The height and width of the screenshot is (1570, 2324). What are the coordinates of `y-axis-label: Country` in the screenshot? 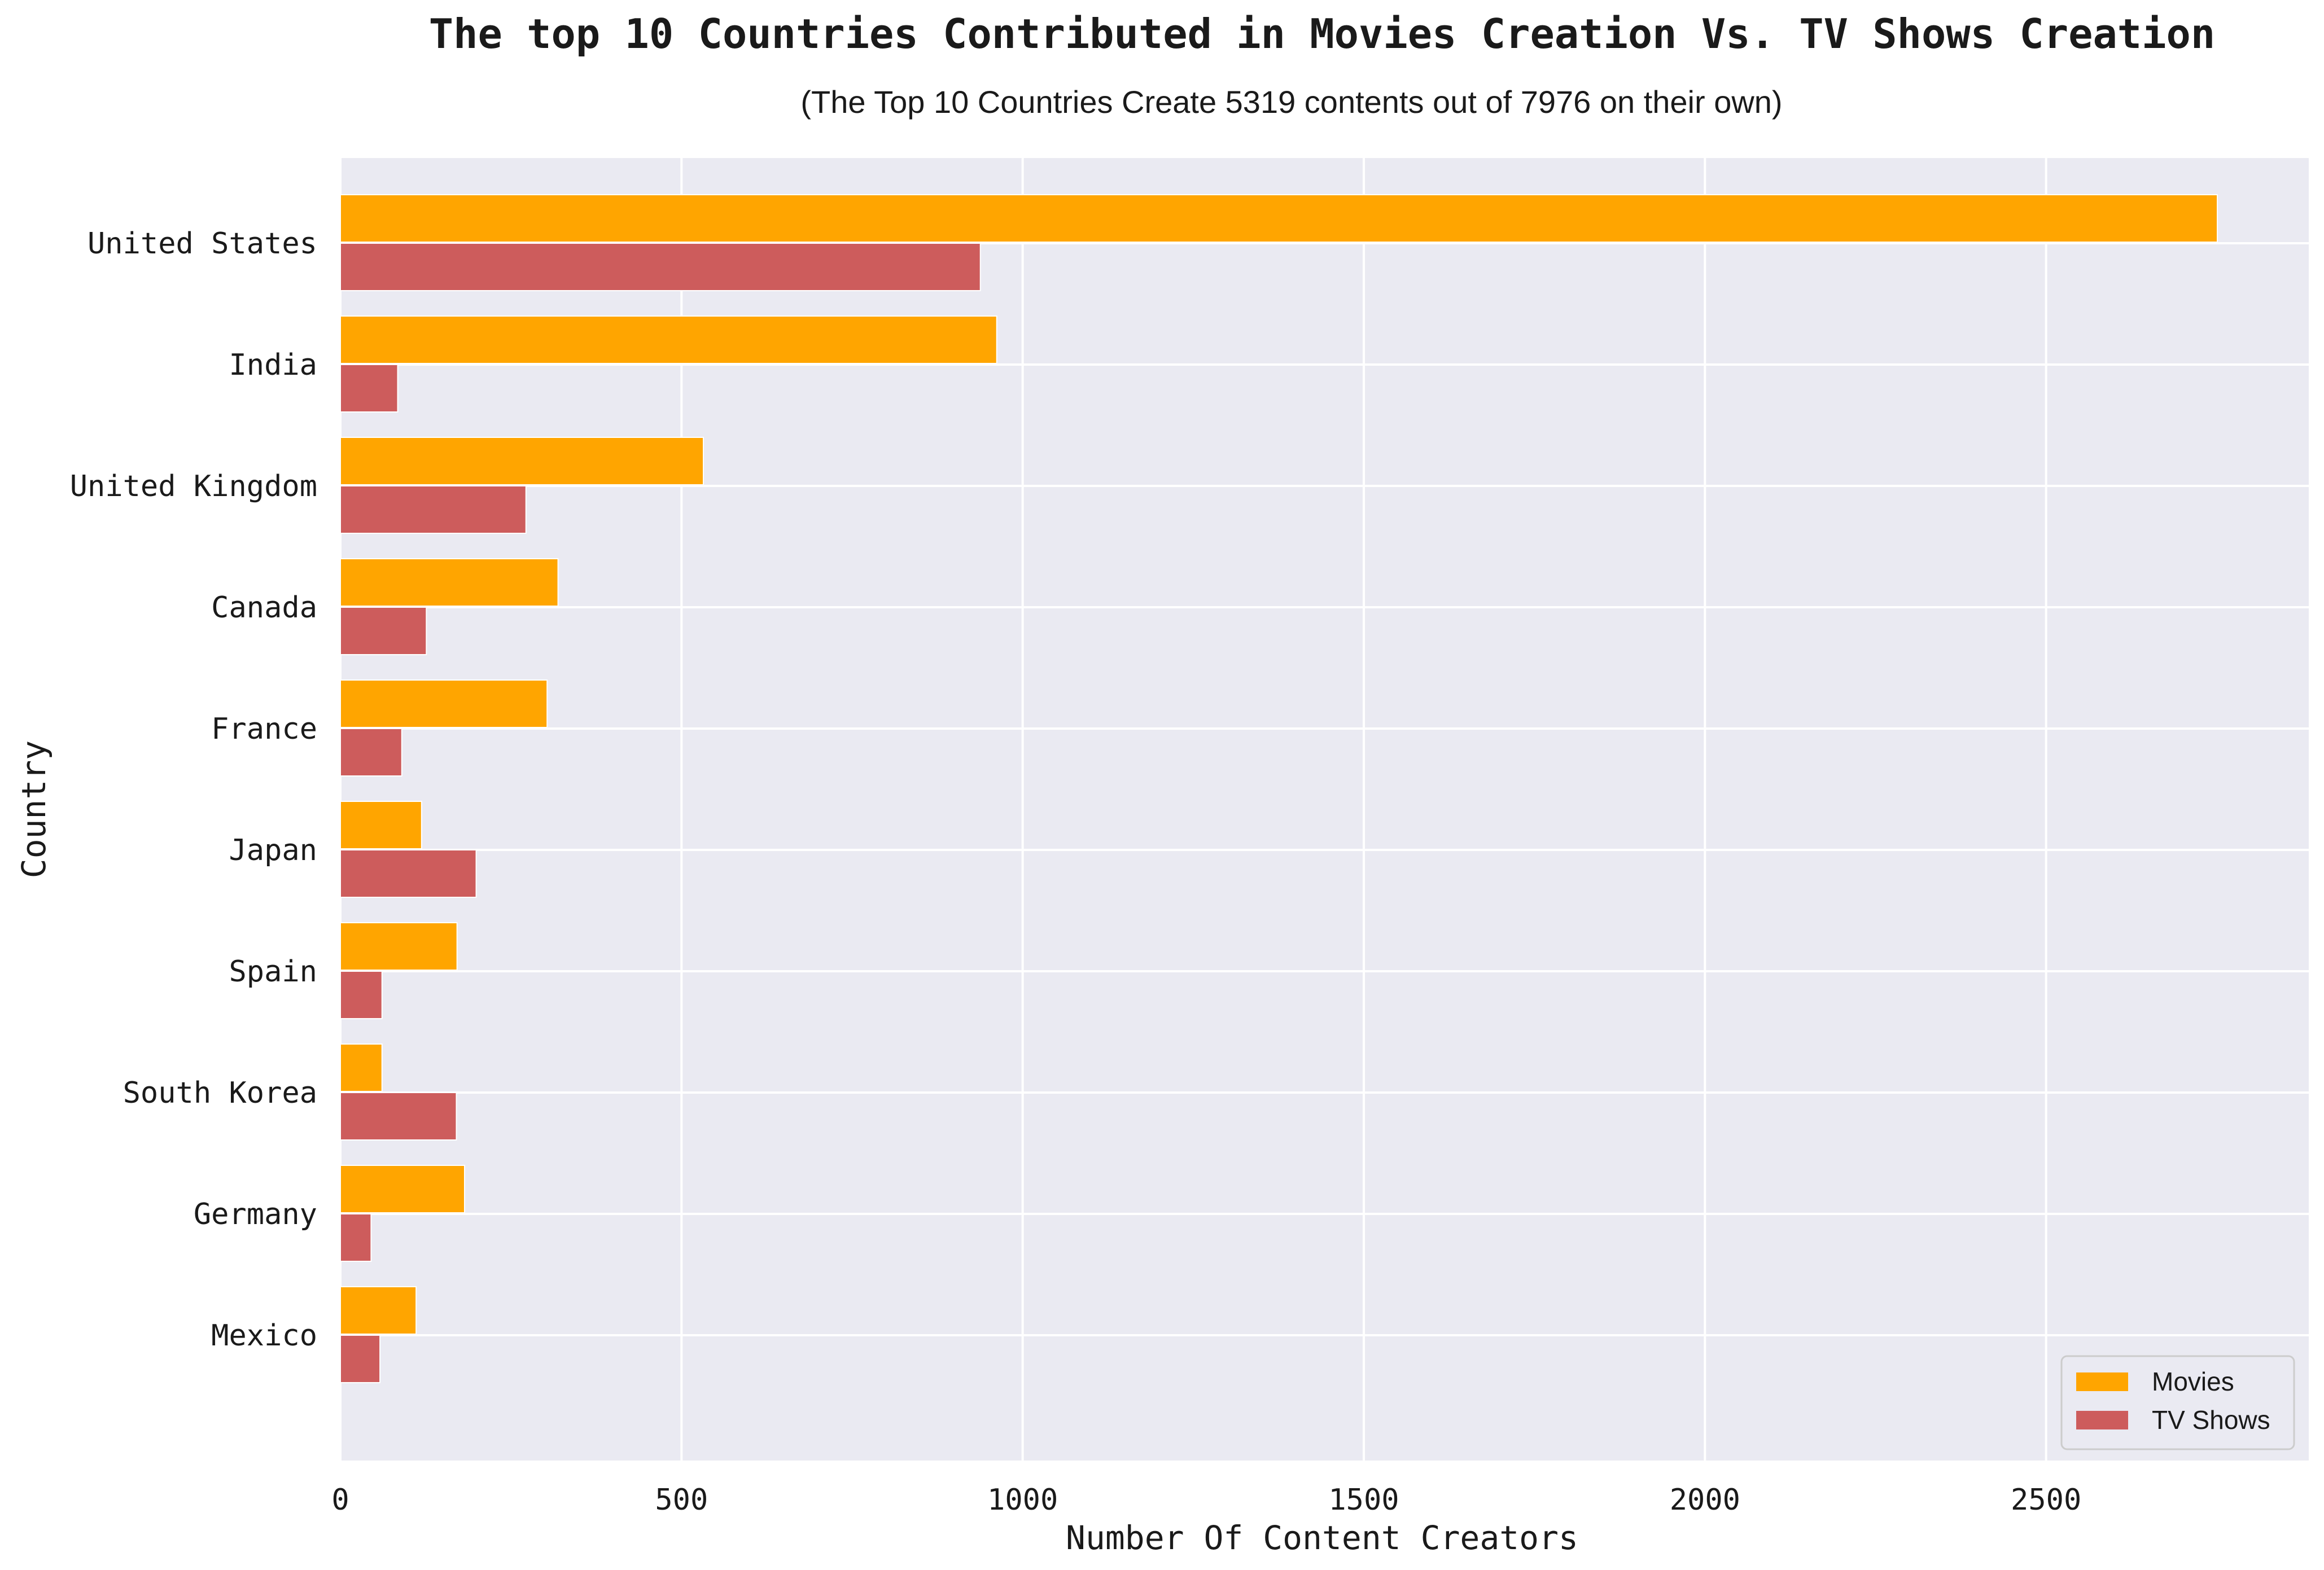 It's located at (34, 809).